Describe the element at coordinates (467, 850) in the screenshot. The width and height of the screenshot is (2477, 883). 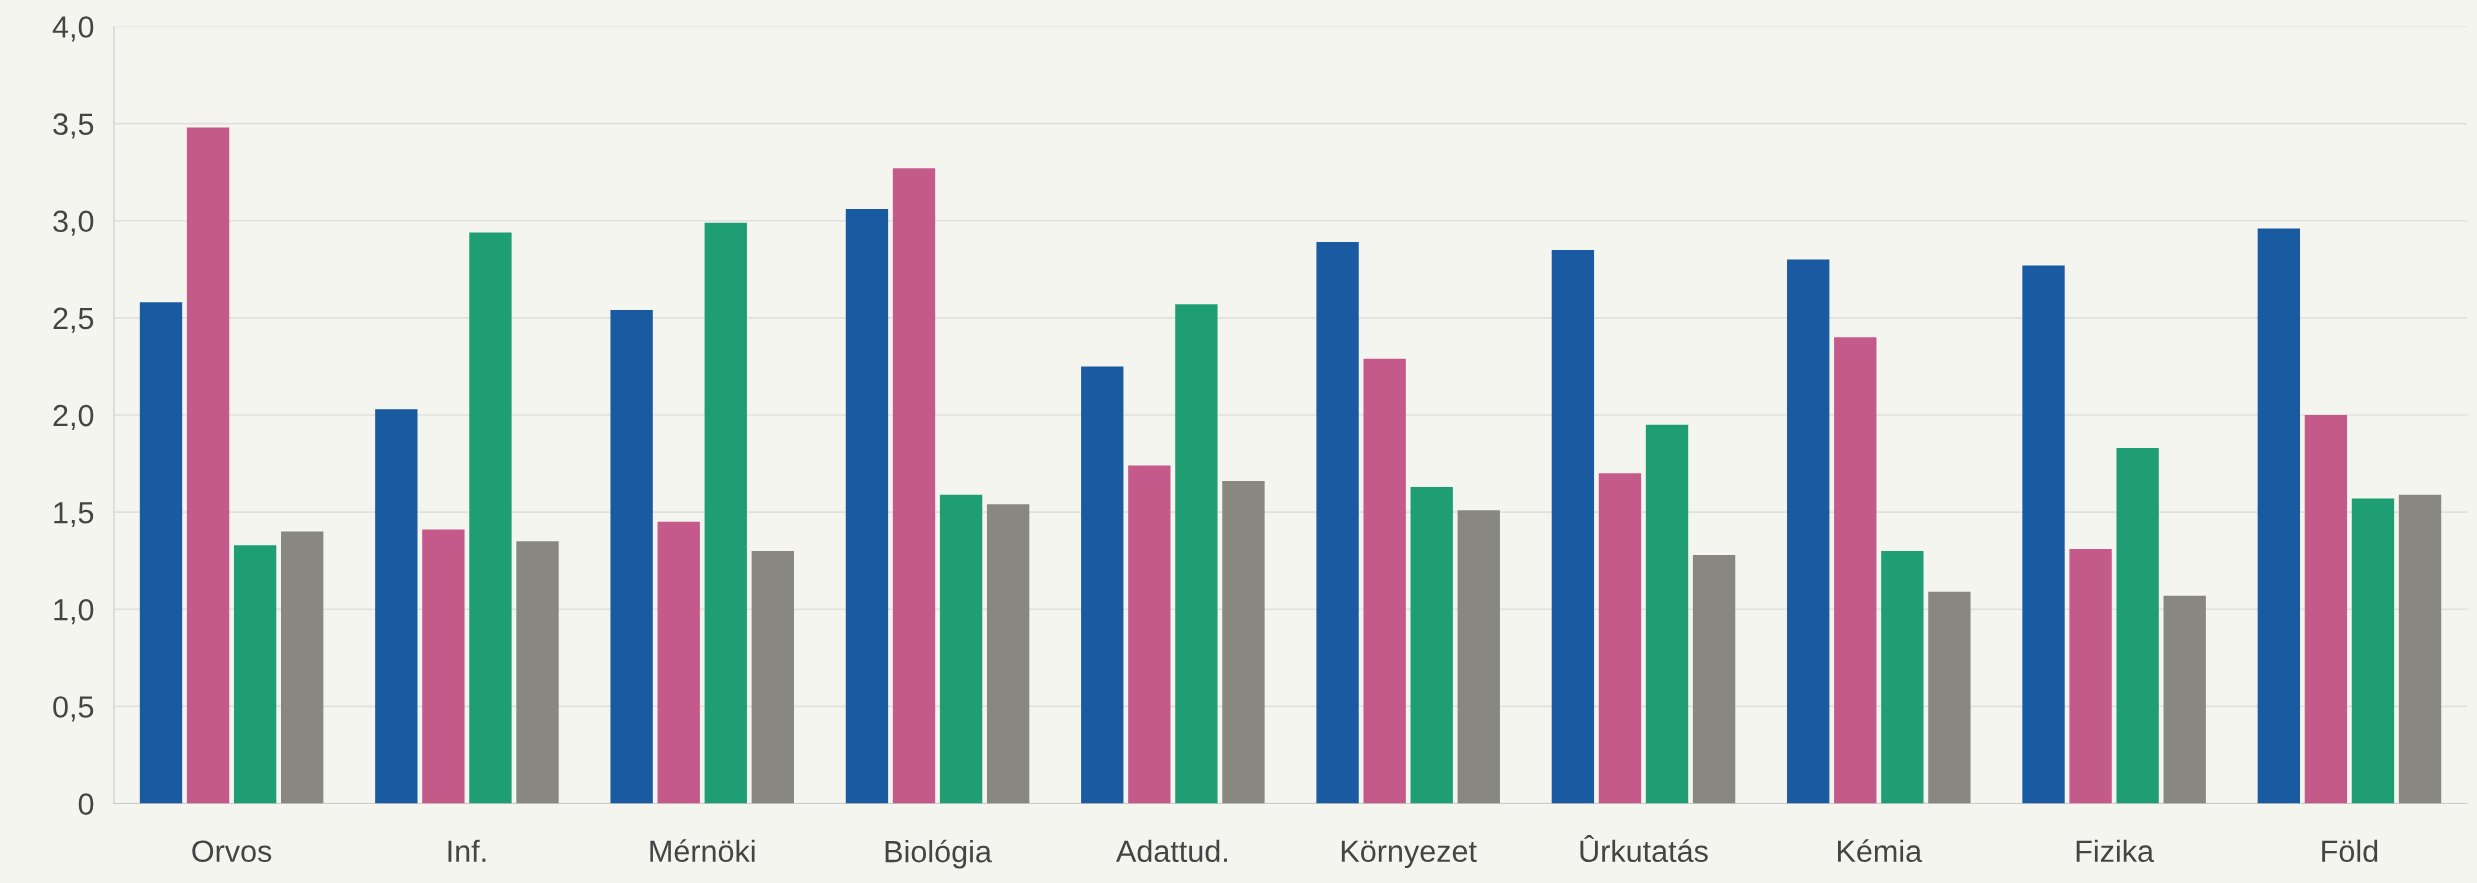
I see `x-tick-label: Inf.` at that location.